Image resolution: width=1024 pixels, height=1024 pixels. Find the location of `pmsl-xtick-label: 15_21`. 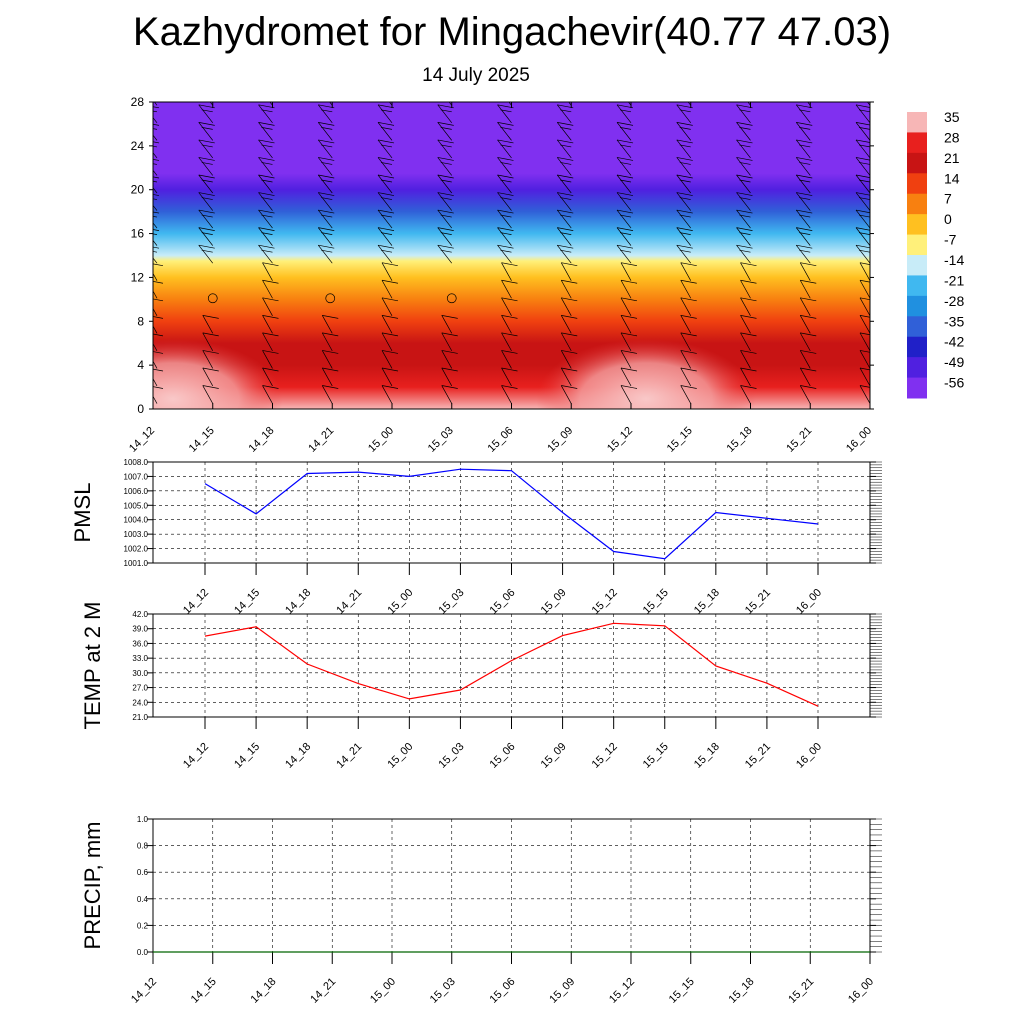

pmsl-xtick-label: 15_21 is located at coordinates (758, 602).